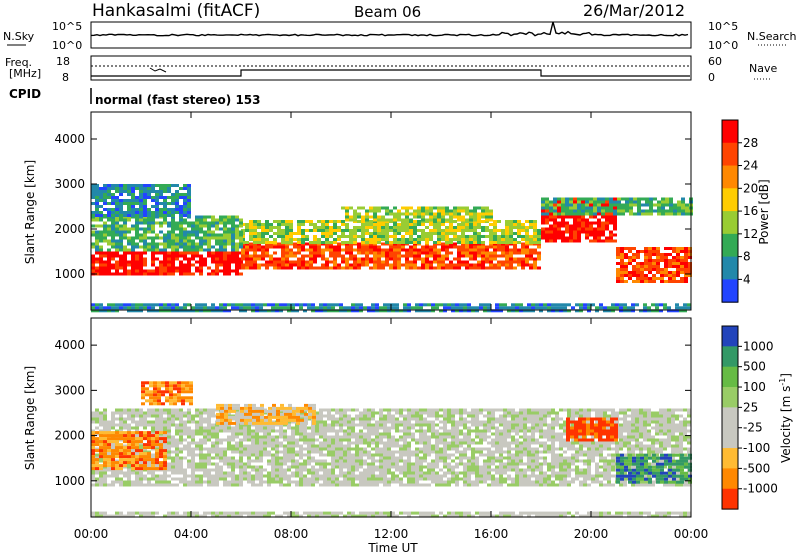 The image size is (800, 554). What do you see at coordinates (758, 346) in the screenshot?
I see `panel1-colorbar-tick-label-0: 1000` at bounding box center [758, 346].